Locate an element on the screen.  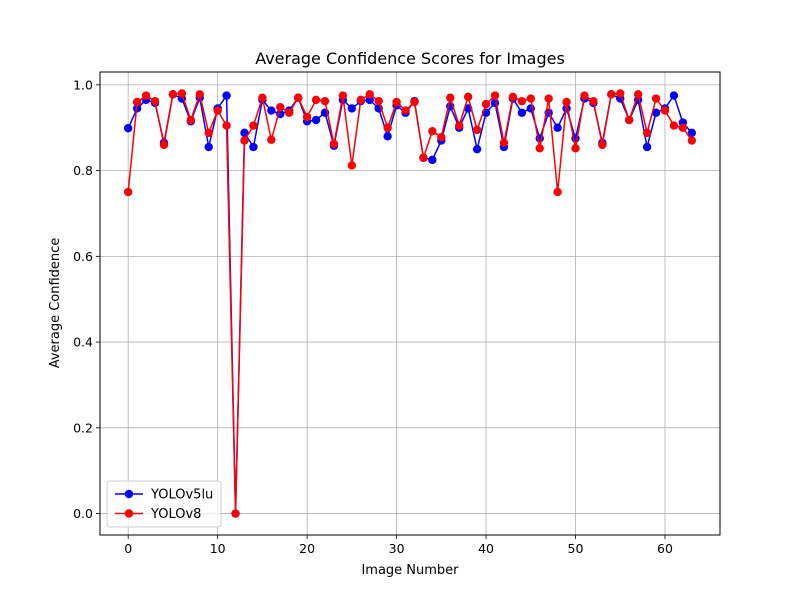
legend: YOLOv5lu YOLOv8 is located at coordinates (164, 504).